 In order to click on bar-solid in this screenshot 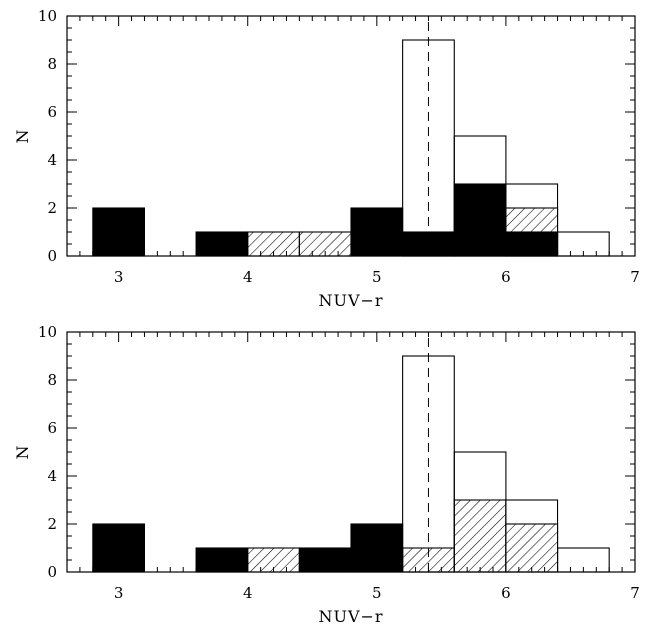, I will do `click(480, 220)`.